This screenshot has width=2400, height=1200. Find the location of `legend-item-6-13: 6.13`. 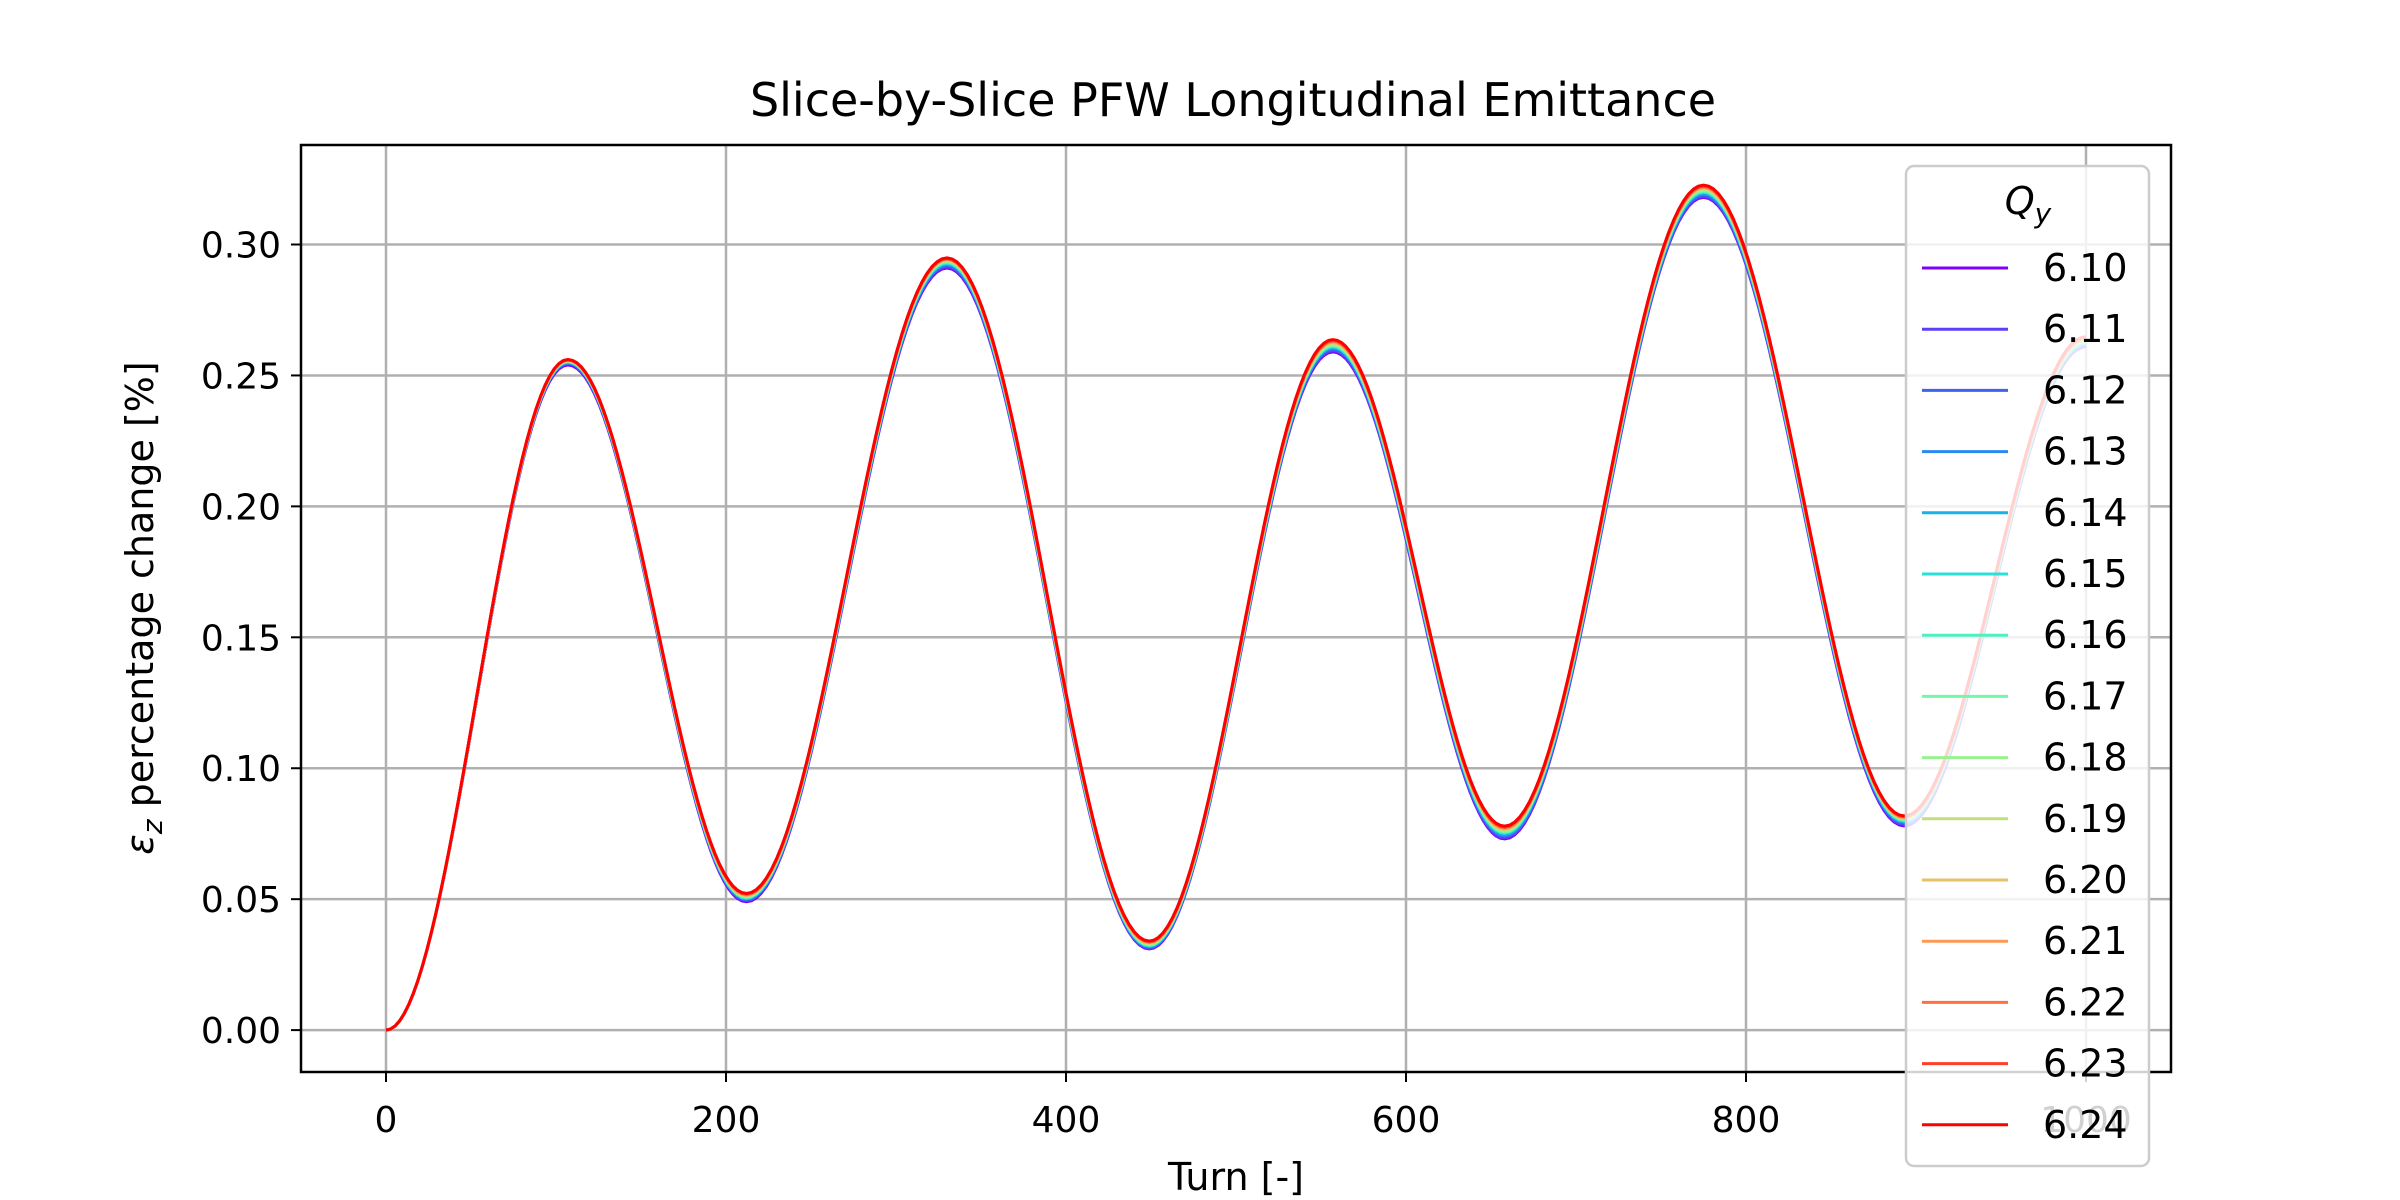

legend-item-6-13: 6.13 is located at coordinates (2025, 452).